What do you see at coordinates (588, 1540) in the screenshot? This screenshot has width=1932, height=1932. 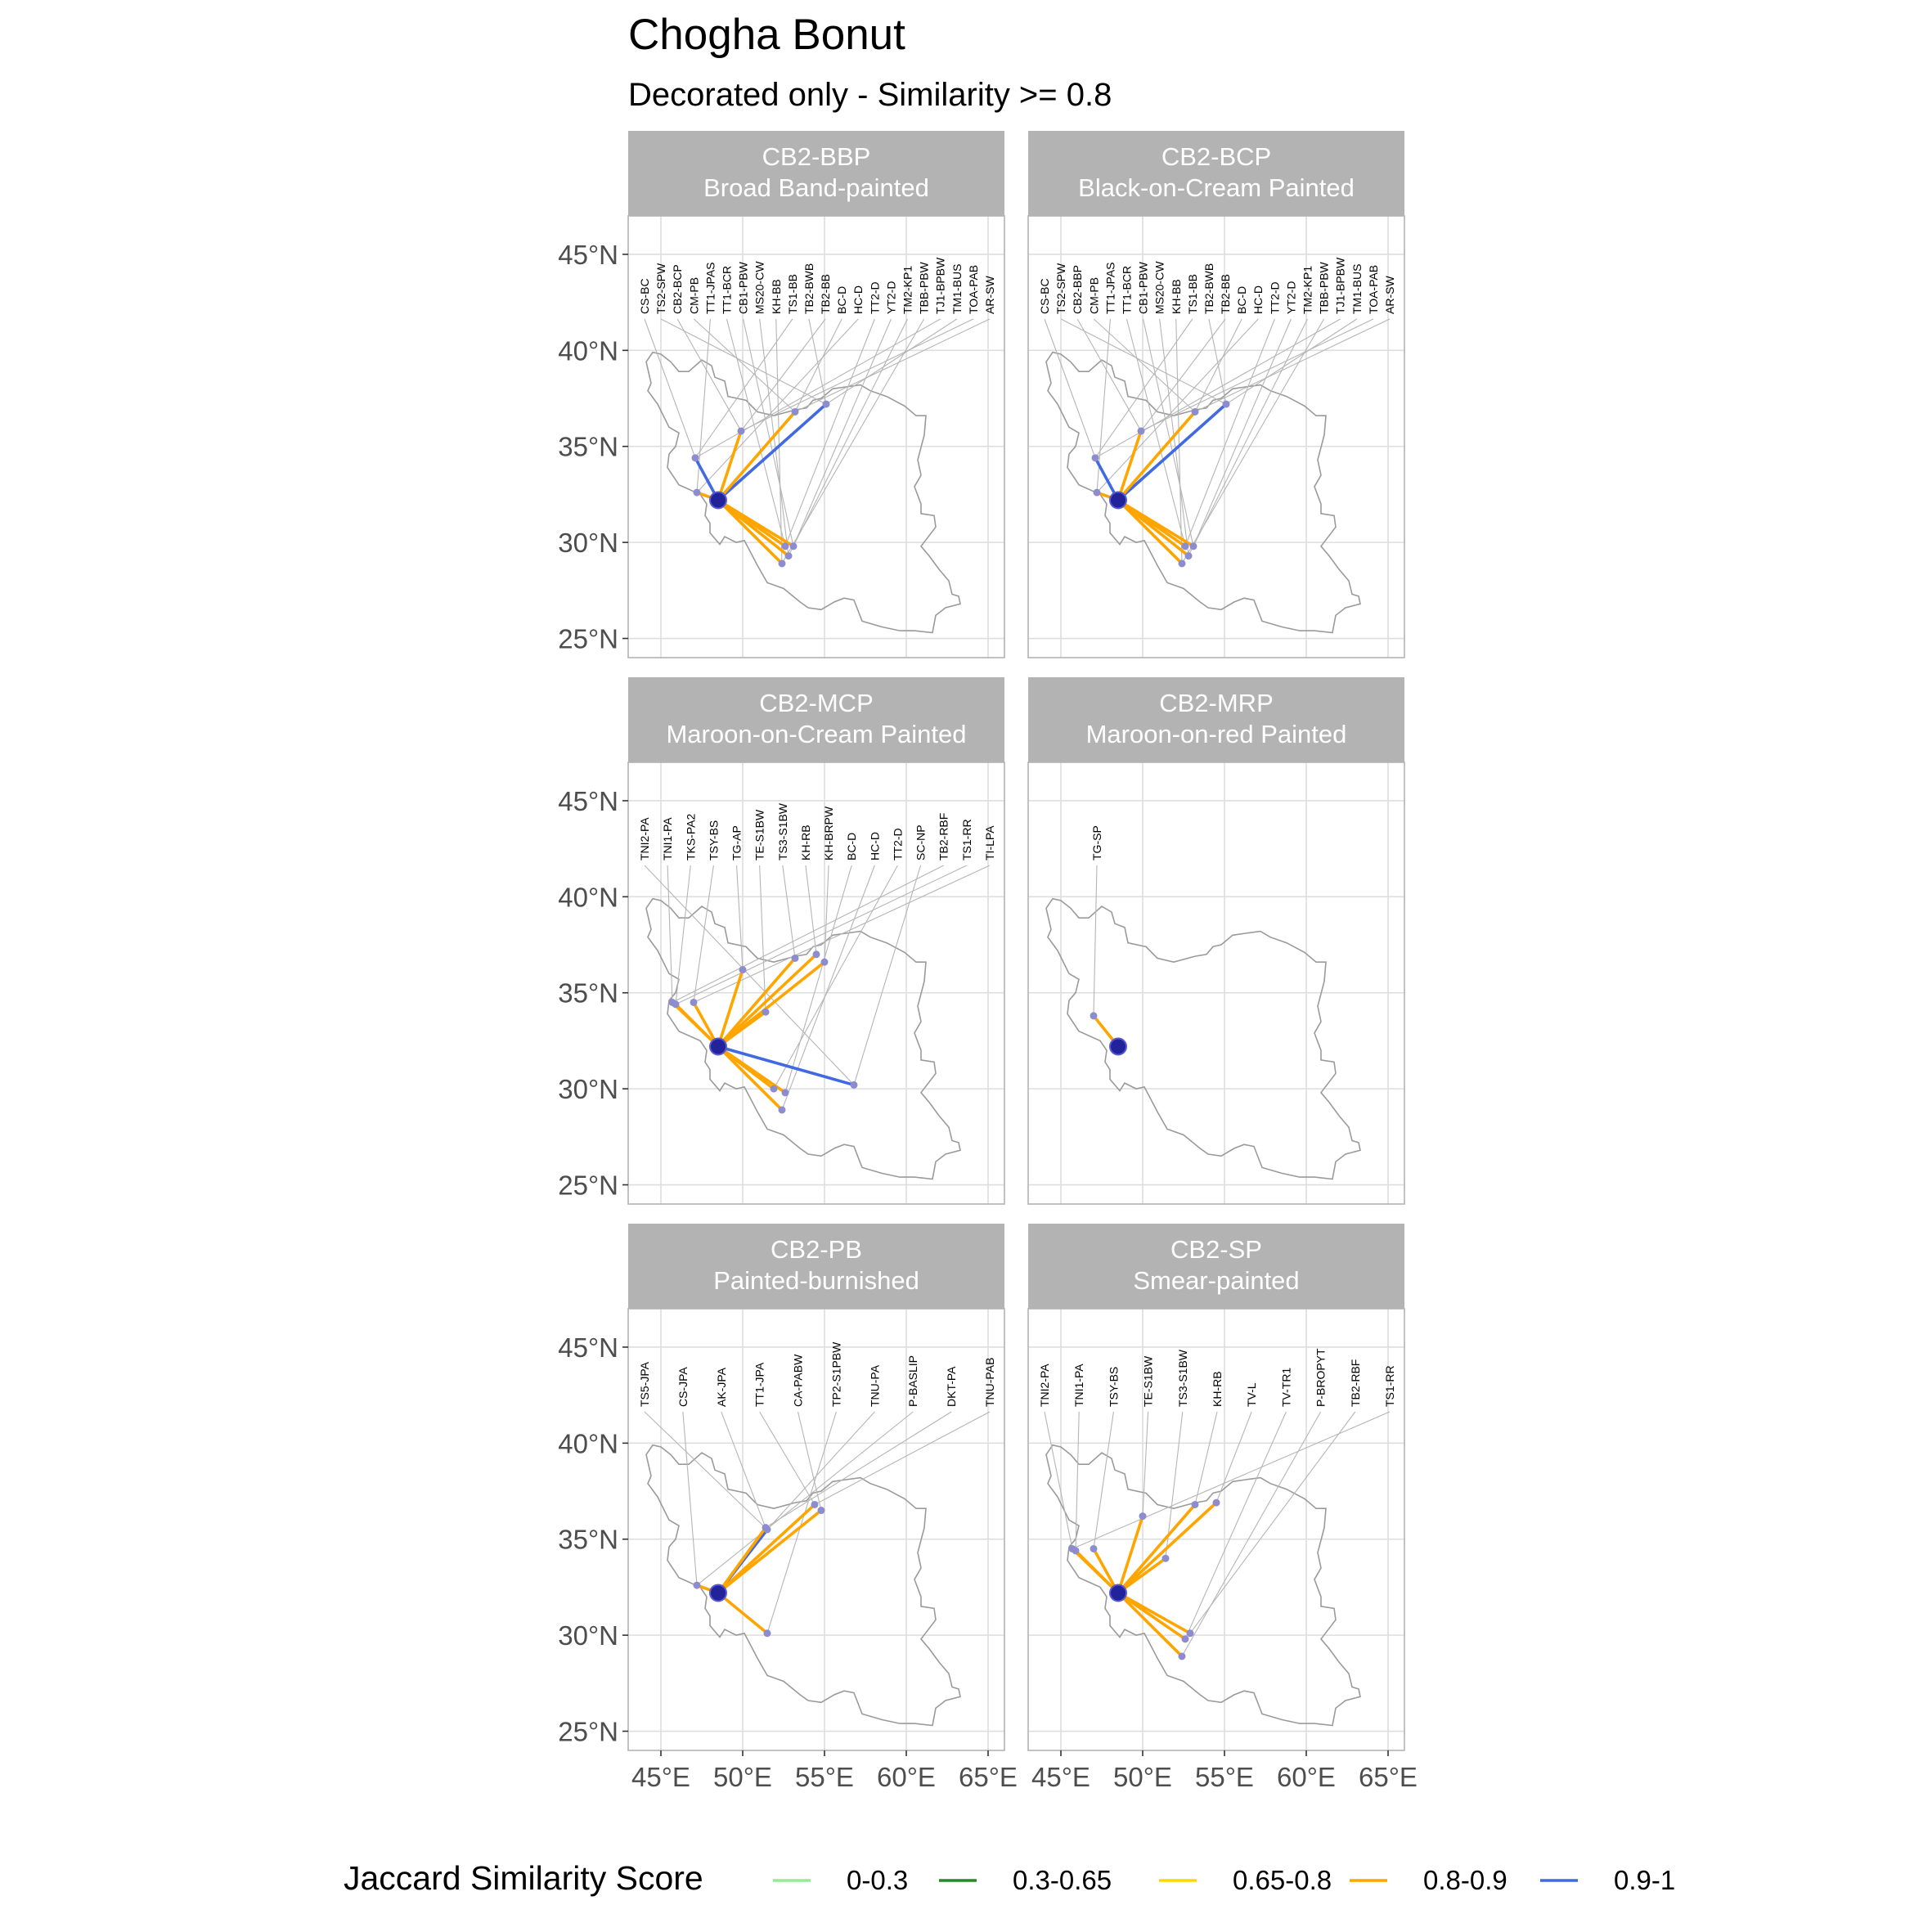 I see `y-tick-label: 35°N` at bounding box center [588, 1540].